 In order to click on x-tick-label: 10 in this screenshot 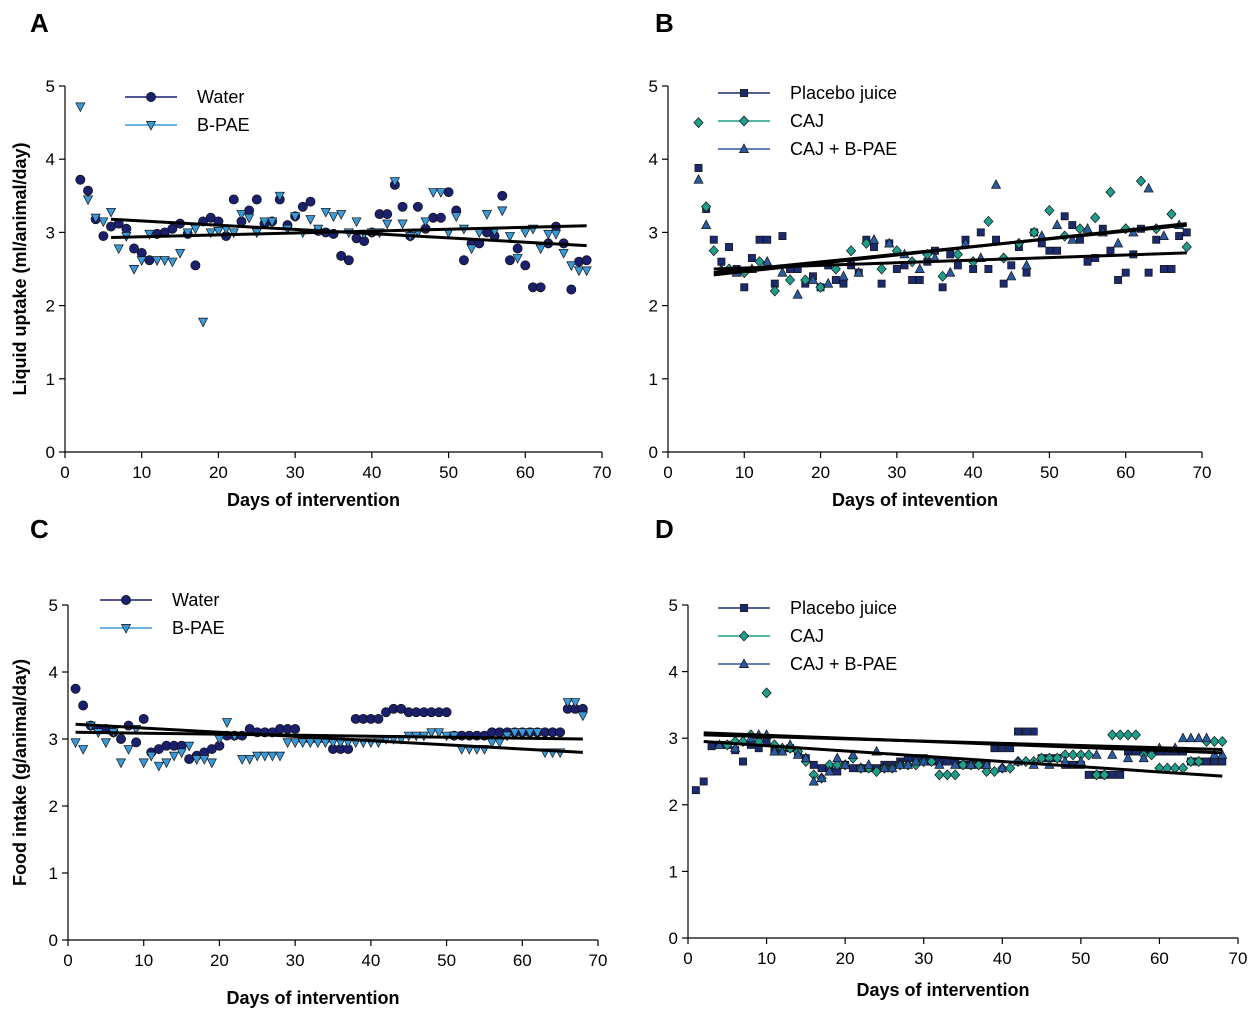, I will do `click(141, 472)`.